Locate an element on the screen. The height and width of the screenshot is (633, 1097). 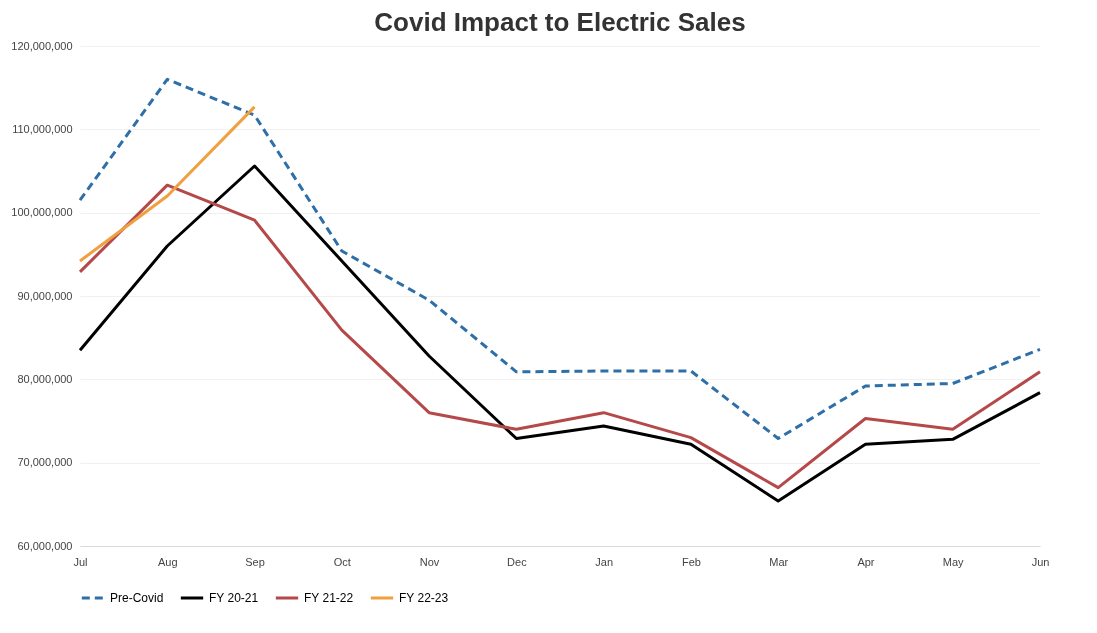
x-tick-label: Feb is located at coordinates (691, 561).